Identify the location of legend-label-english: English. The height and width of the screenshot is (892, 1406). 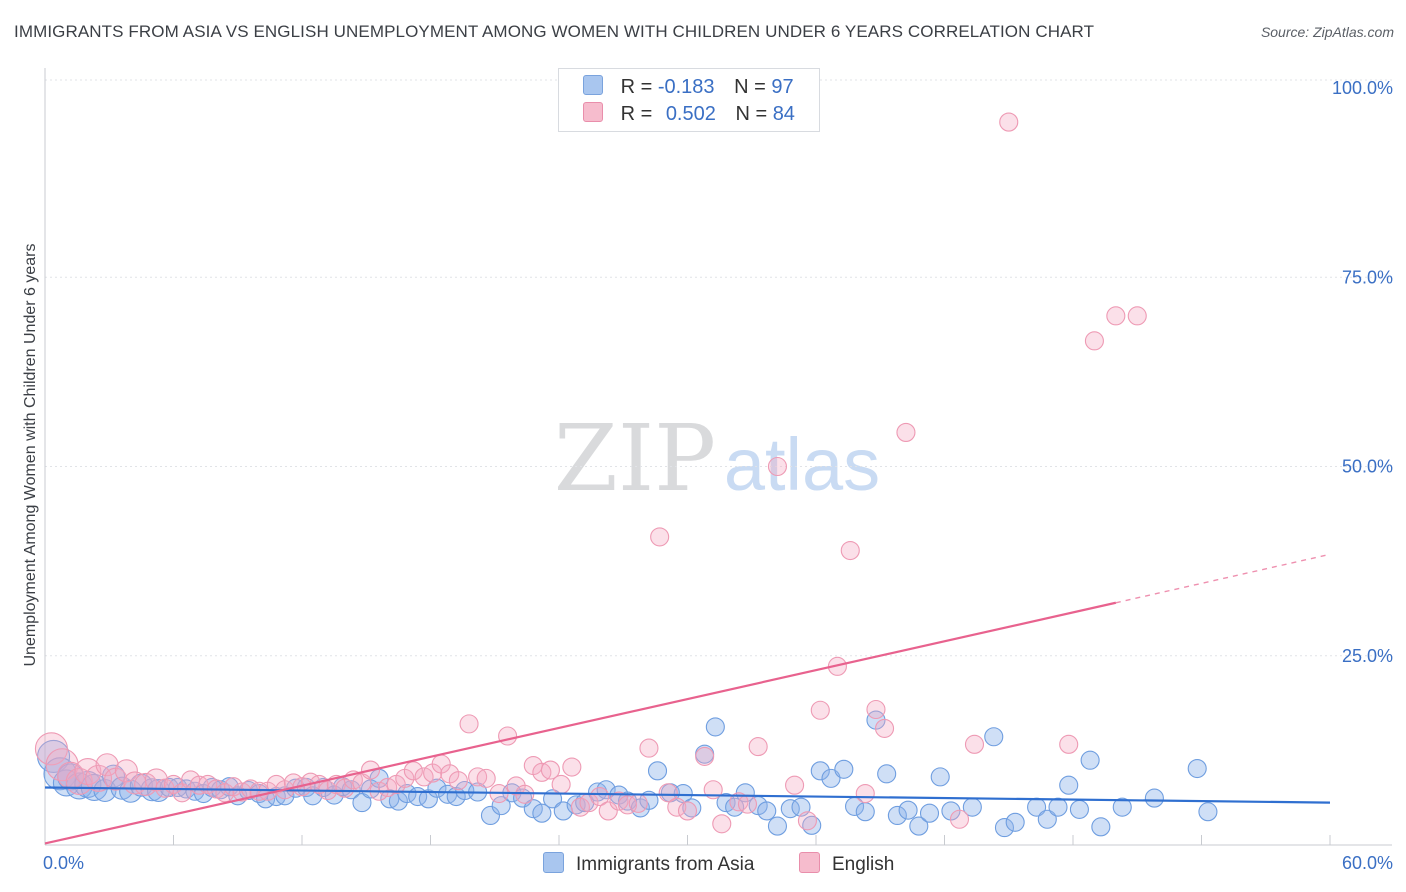
(863, 864).